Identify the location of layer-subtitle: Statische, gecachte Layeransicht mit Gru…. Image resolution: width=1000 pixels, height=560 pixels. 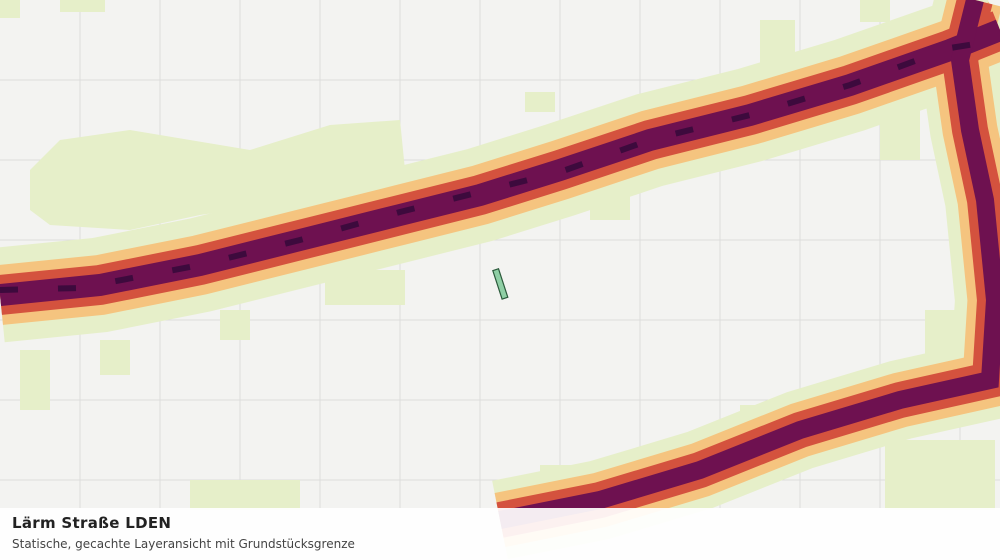
(183, 544).